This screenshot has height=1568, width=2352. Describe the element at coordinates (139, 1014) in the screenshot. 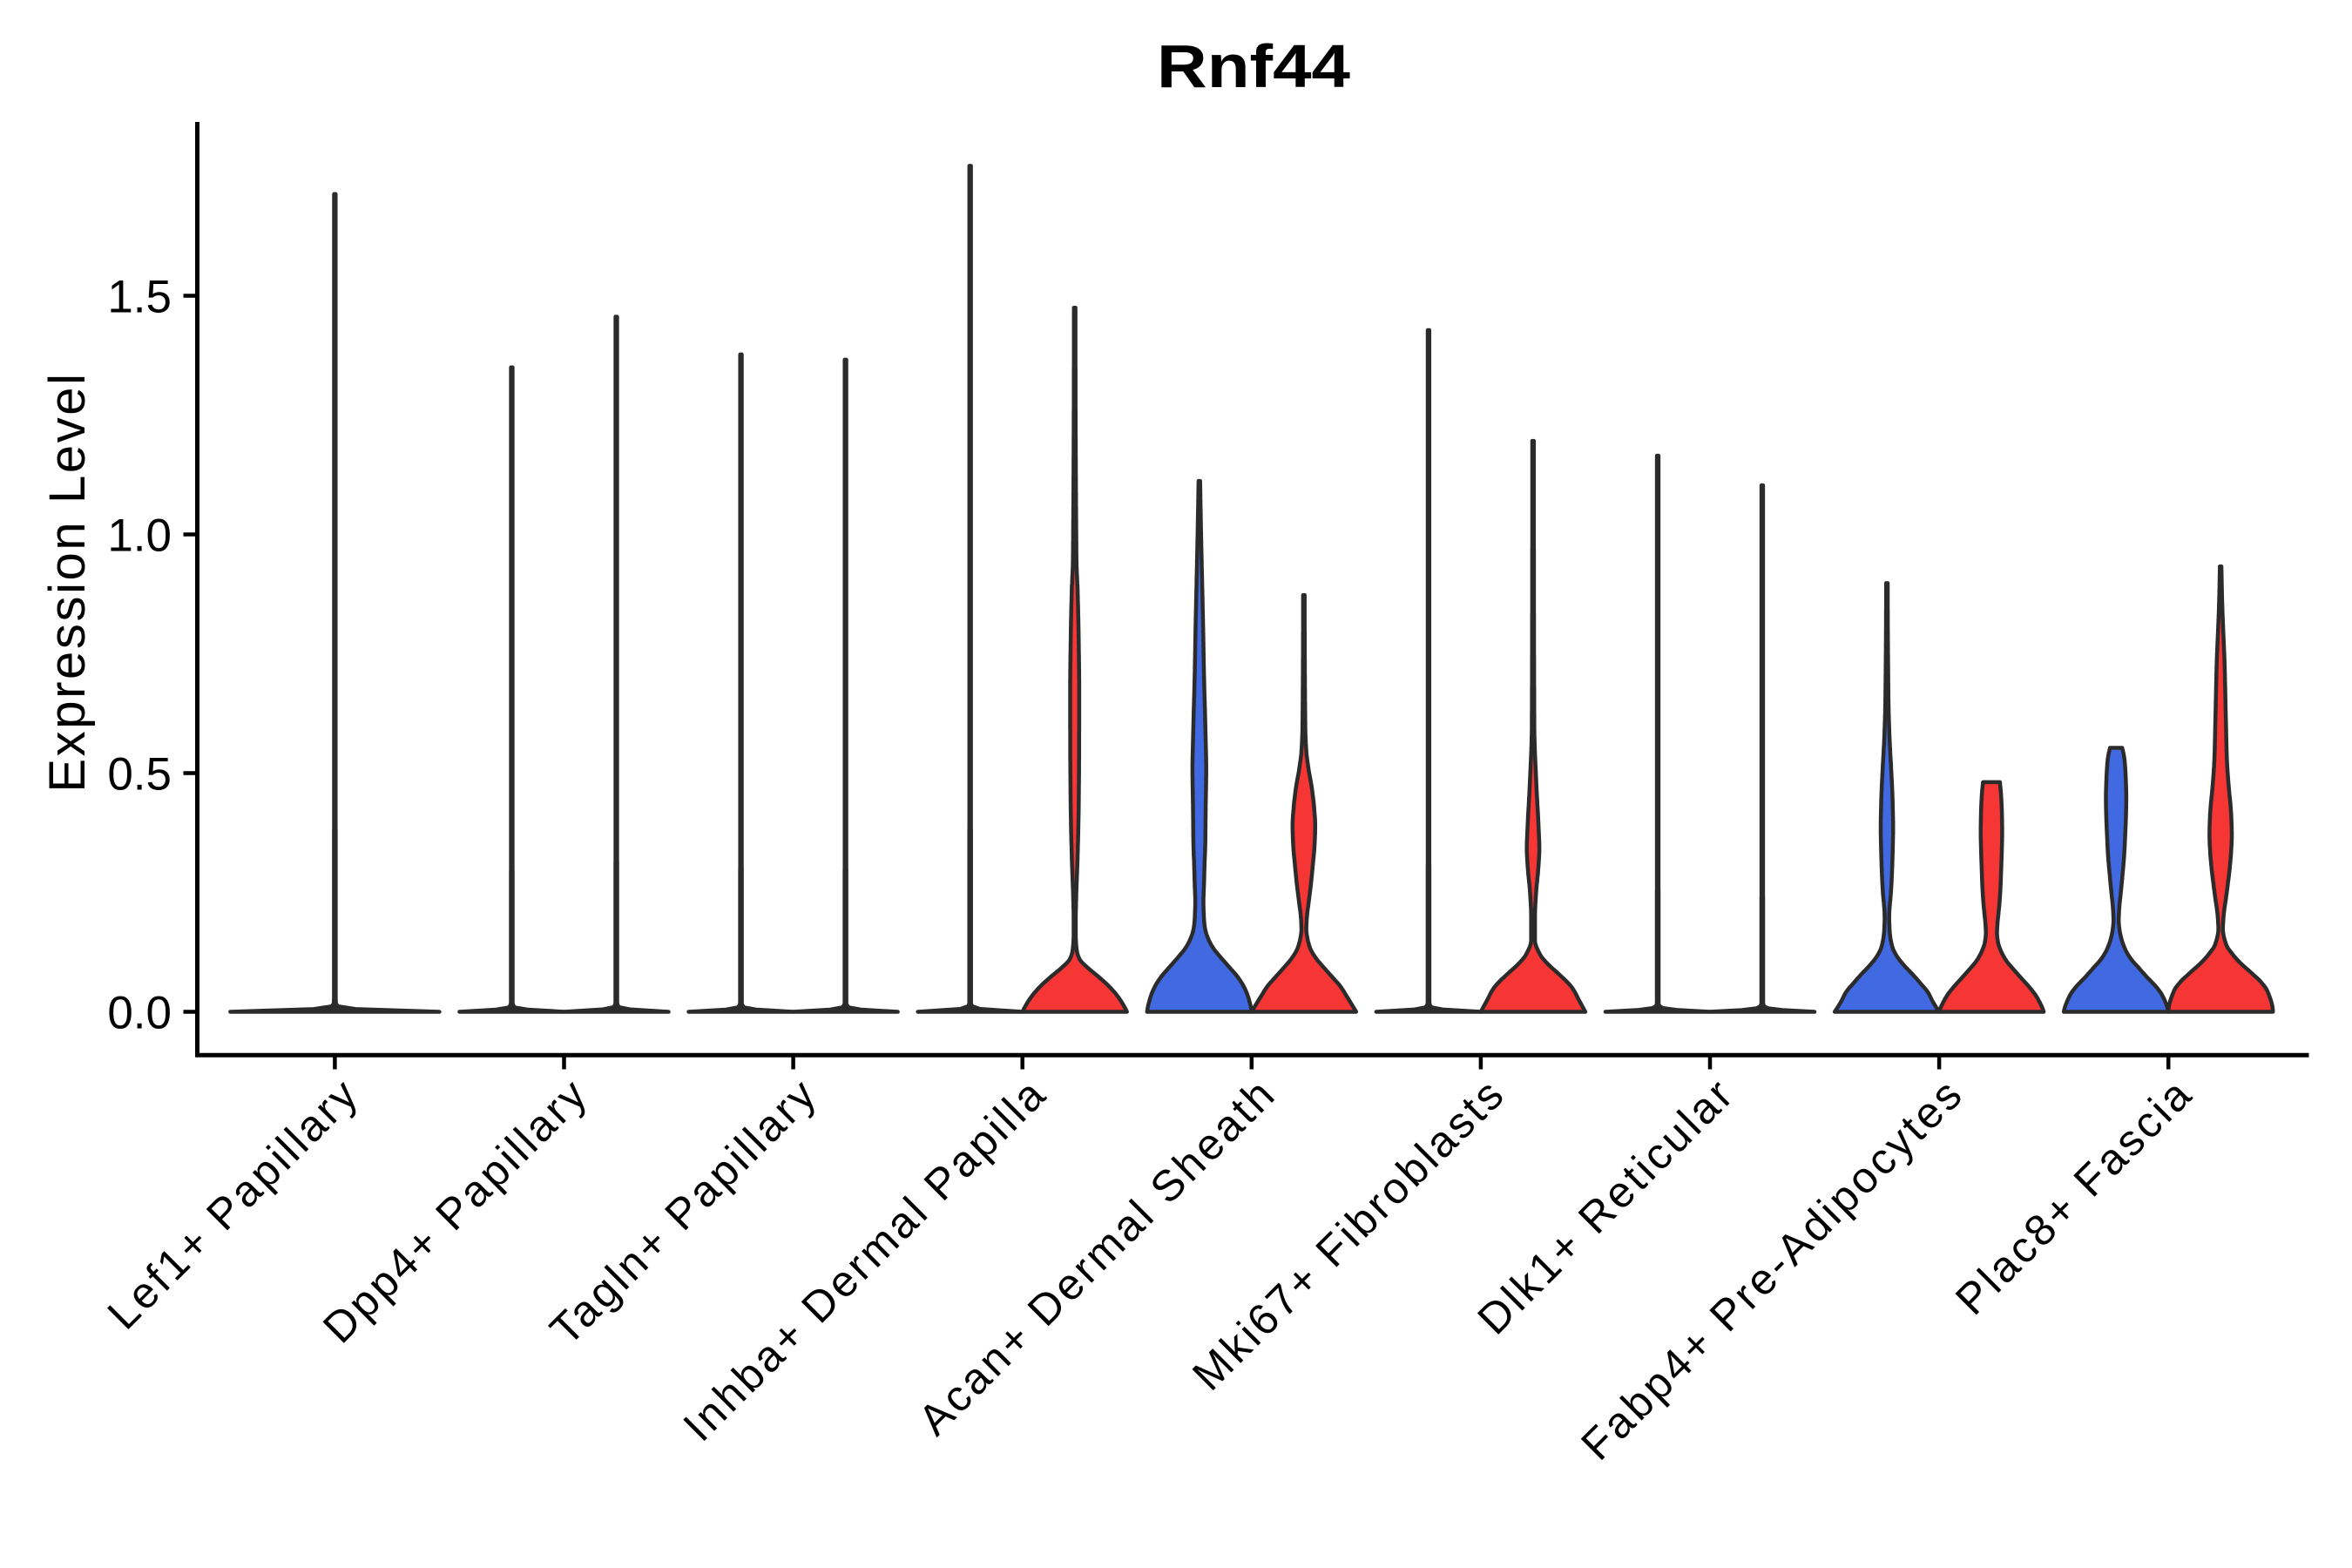

I see `svg-text: 0.0` at that location.